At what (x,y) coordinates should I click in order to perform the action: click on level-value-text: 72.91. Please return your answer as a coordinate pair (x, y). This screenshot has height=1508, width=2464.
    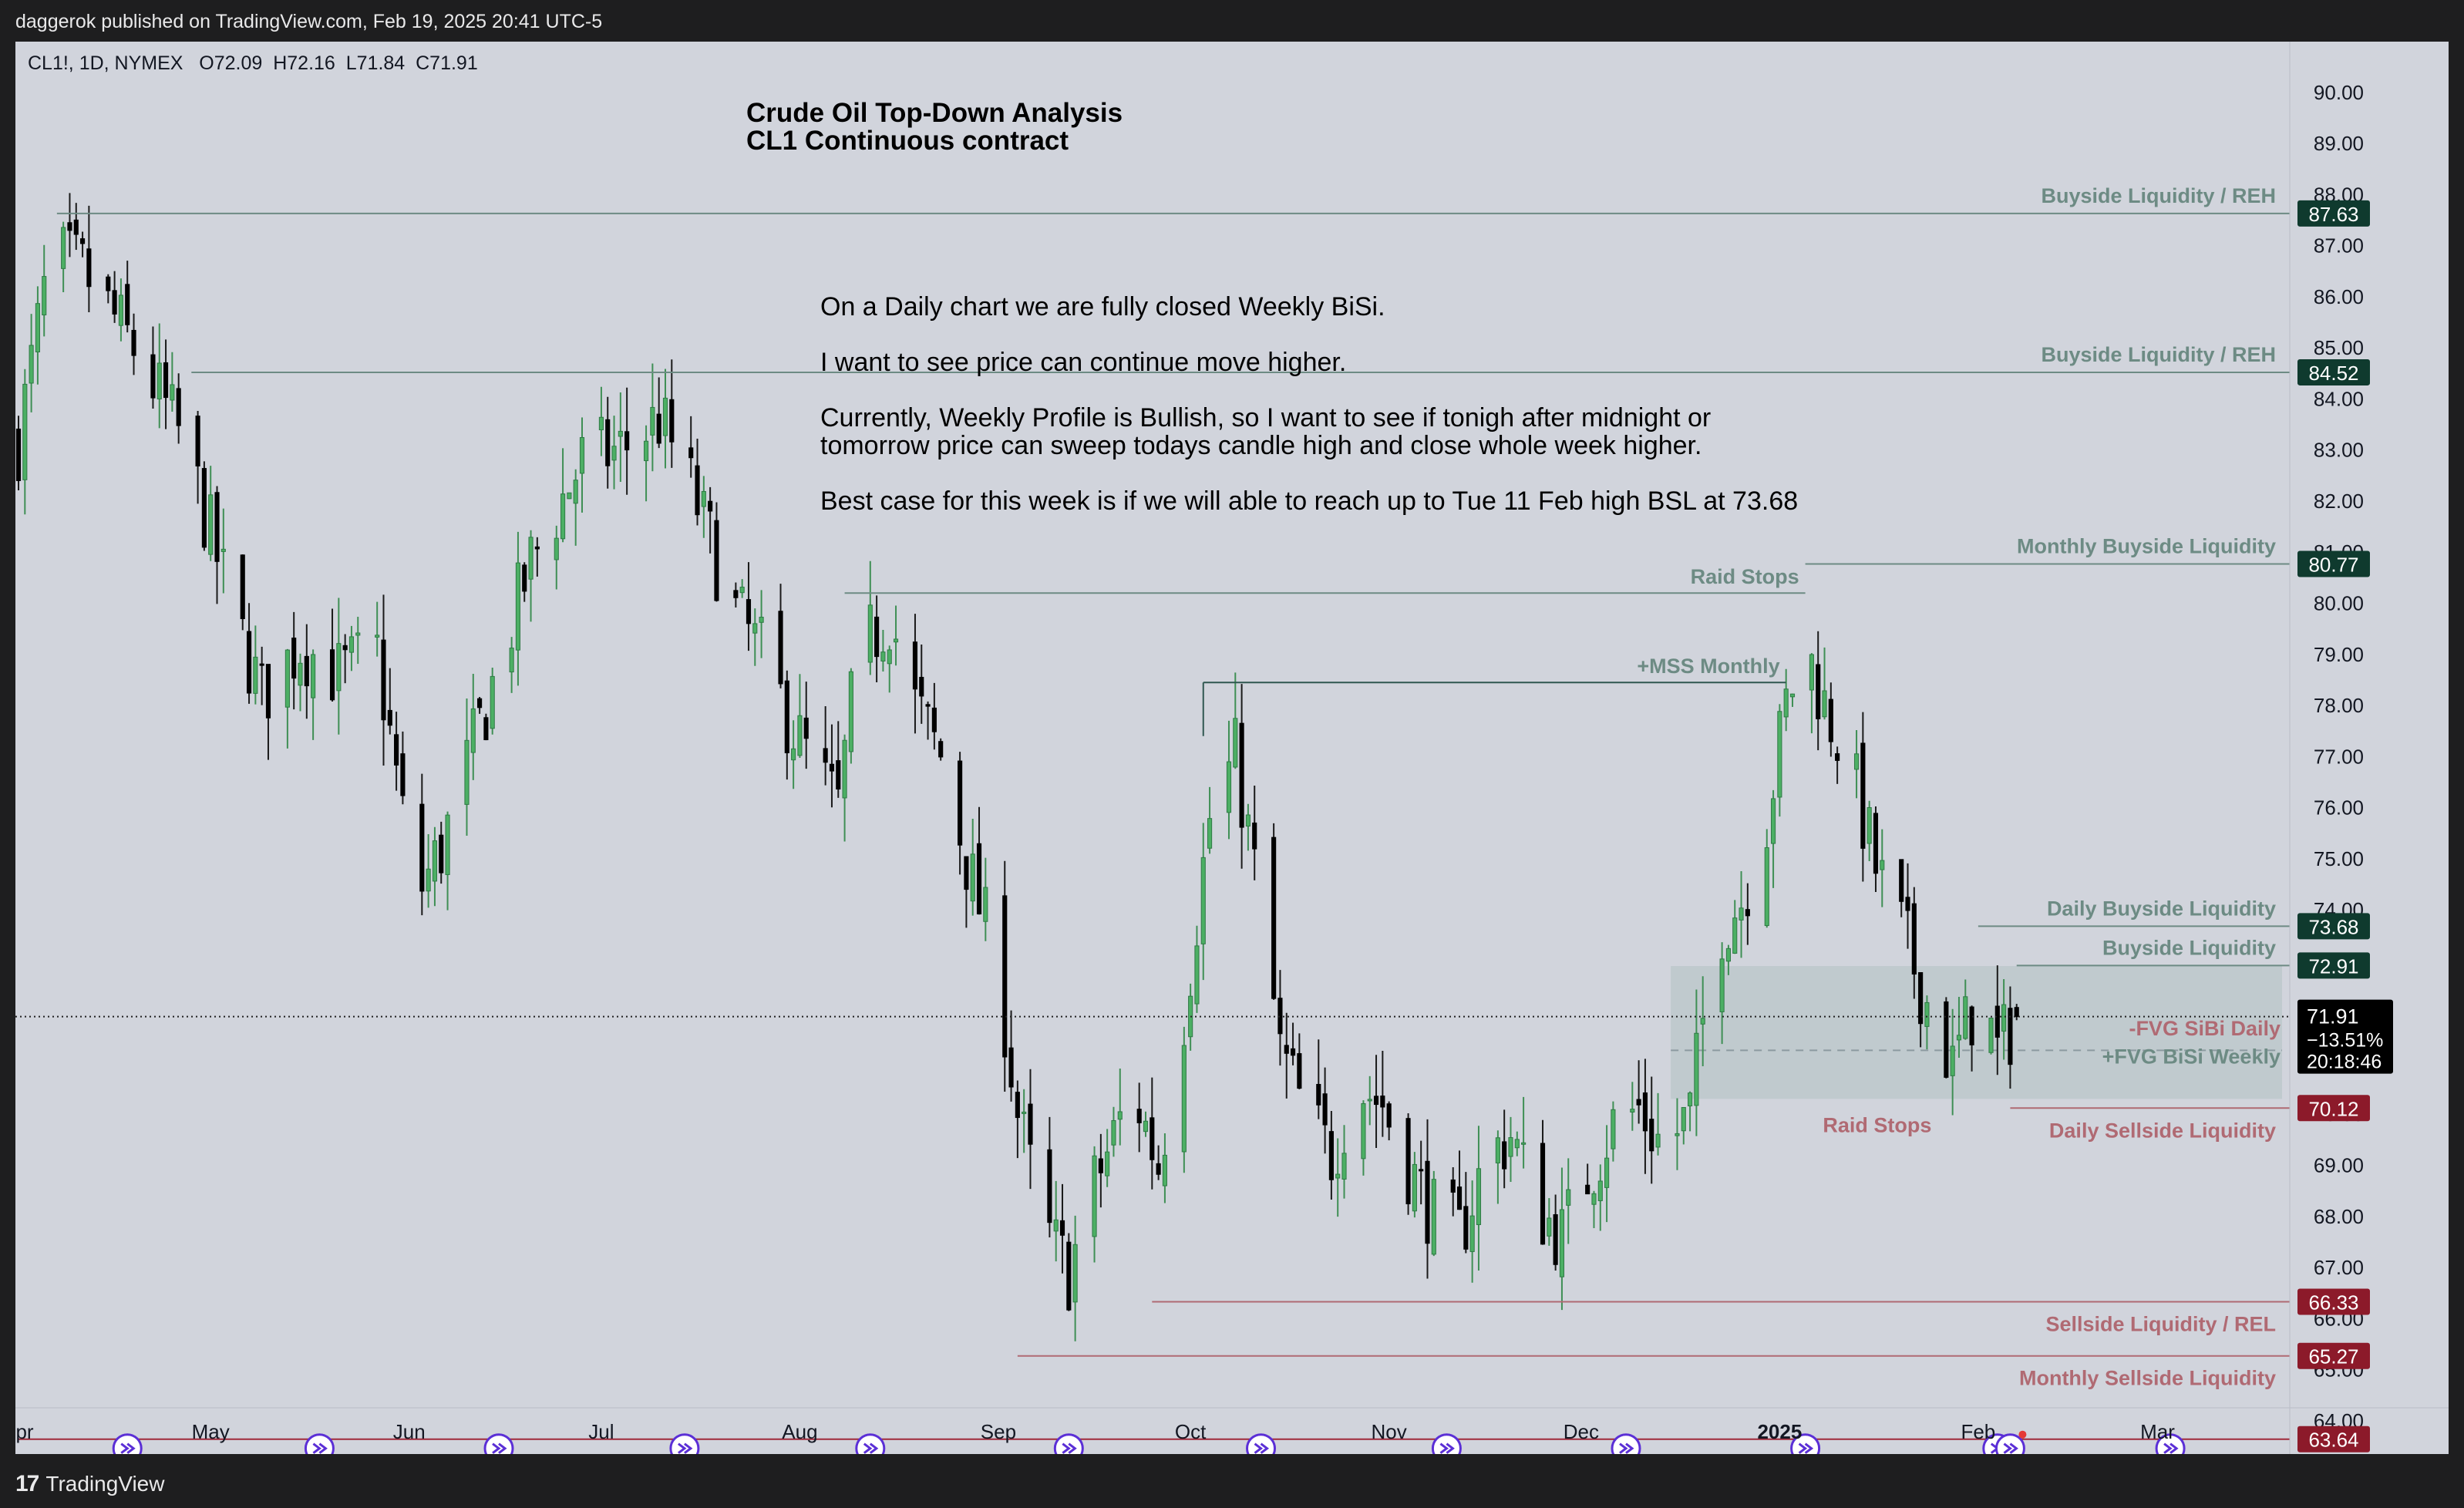
    Looking at the image, I should click on (2333, 966).